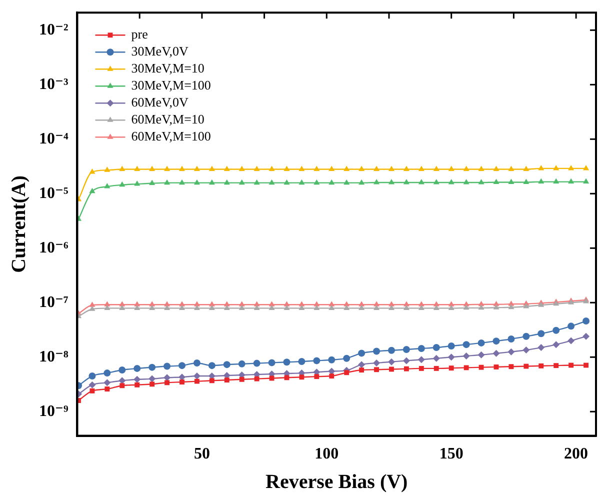 This screenshot has width=600, height=503. Describe the element at coordinates (576, 454) in the screenshot. I see `x-tick-label: 200` at that location.